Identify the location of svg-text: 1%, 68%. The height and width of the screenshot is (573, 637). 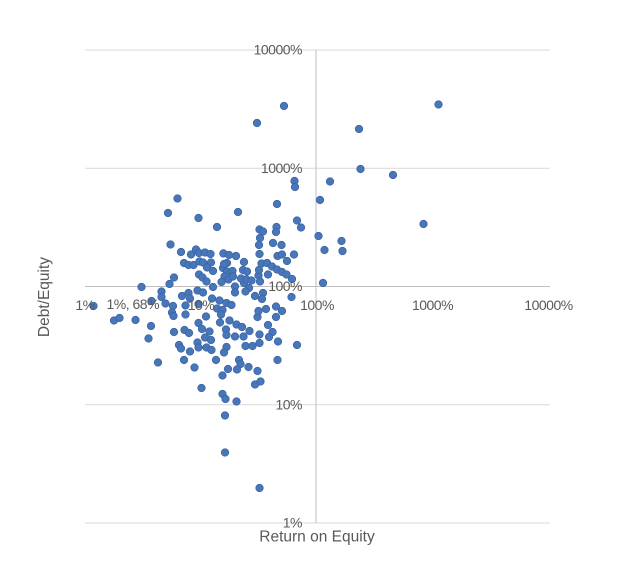
(133, 304).